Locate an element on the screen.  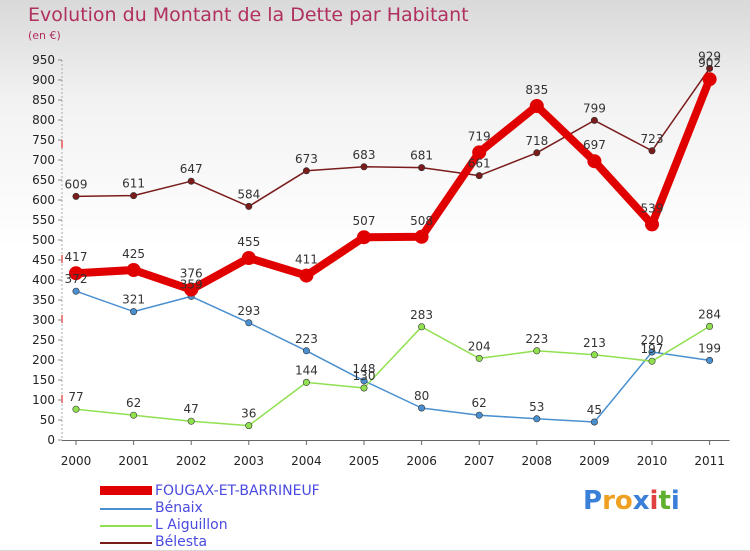
brand-letter: o is located at coordinates (623, 501).